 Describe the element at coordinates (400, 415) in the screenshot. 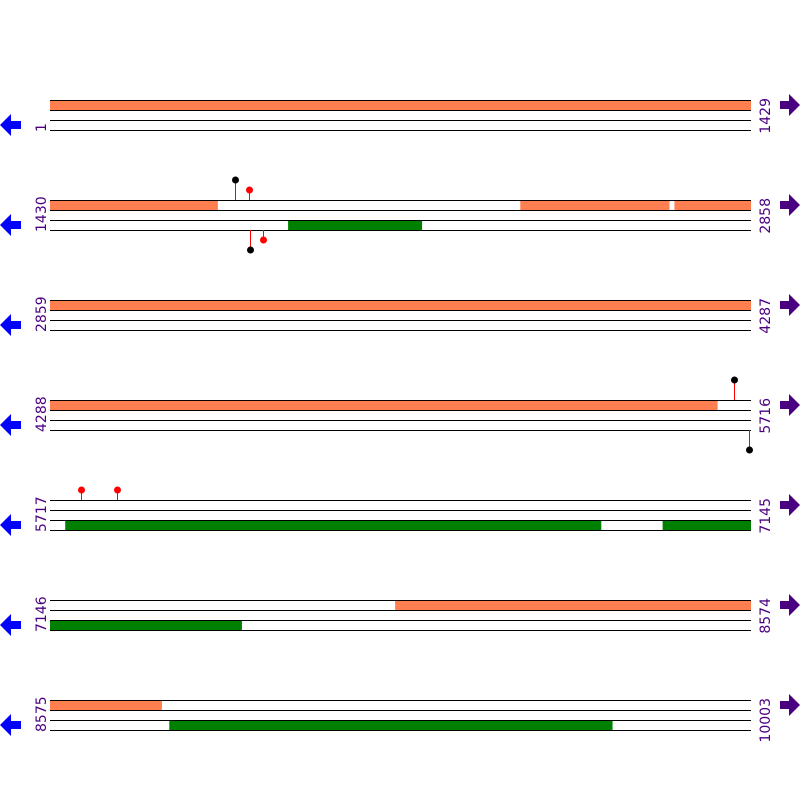

I see `track-row: 4288 5716` at that location.